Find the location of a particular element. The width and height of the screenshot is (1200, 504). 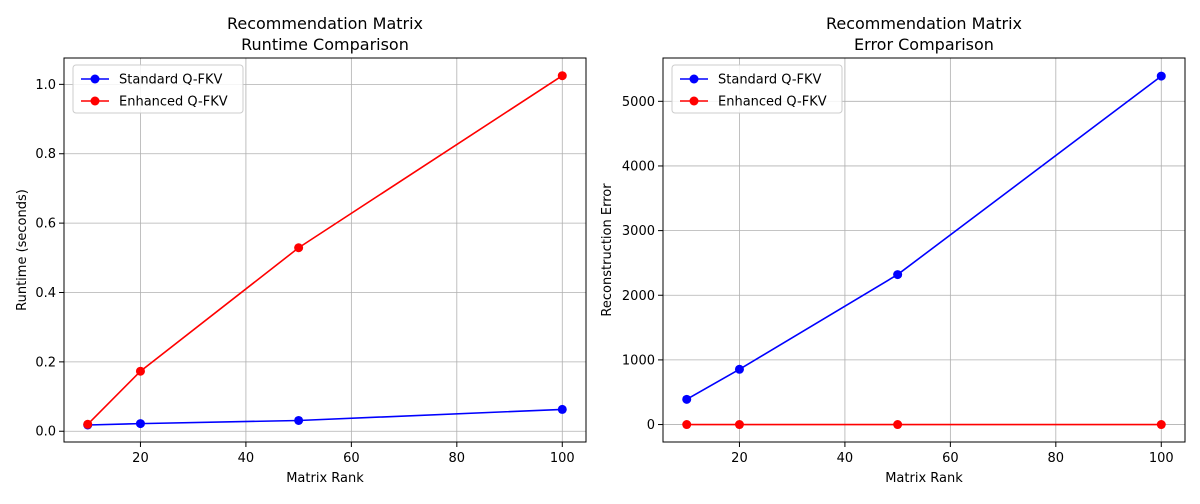

runtime-chart-xtick-label-2: 60 is located at coordinates (351, 458).